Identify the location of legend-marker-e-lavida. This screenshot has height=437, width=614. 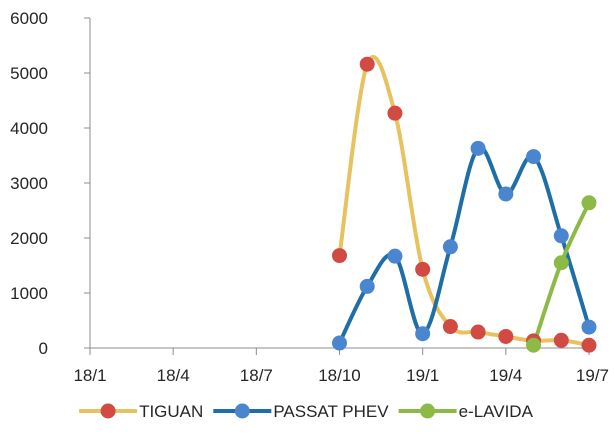
(428, 411).